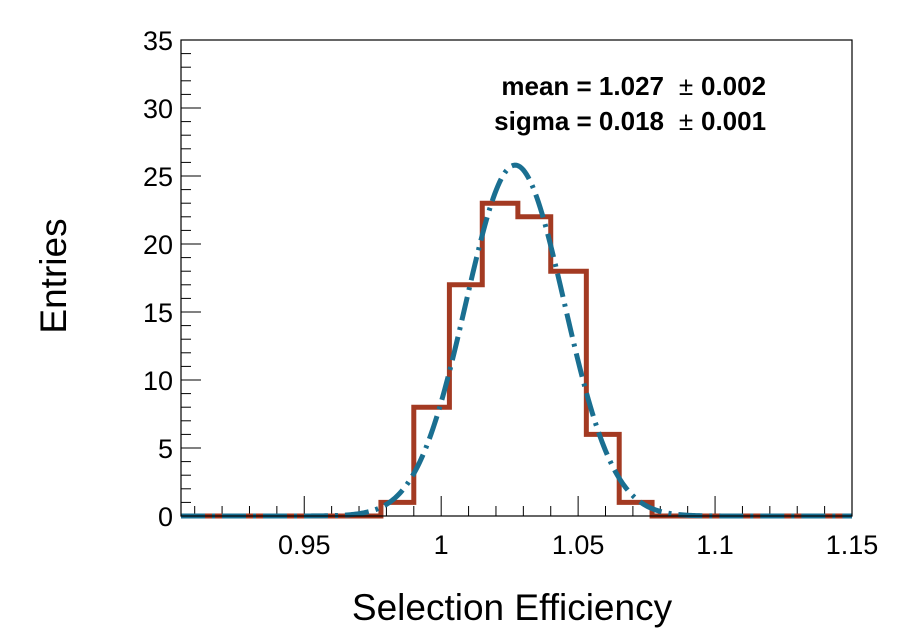  Describe the element at coordinates (733, 86) in the screenshot. I see `annotation-mean-error: 0.002` at that location.